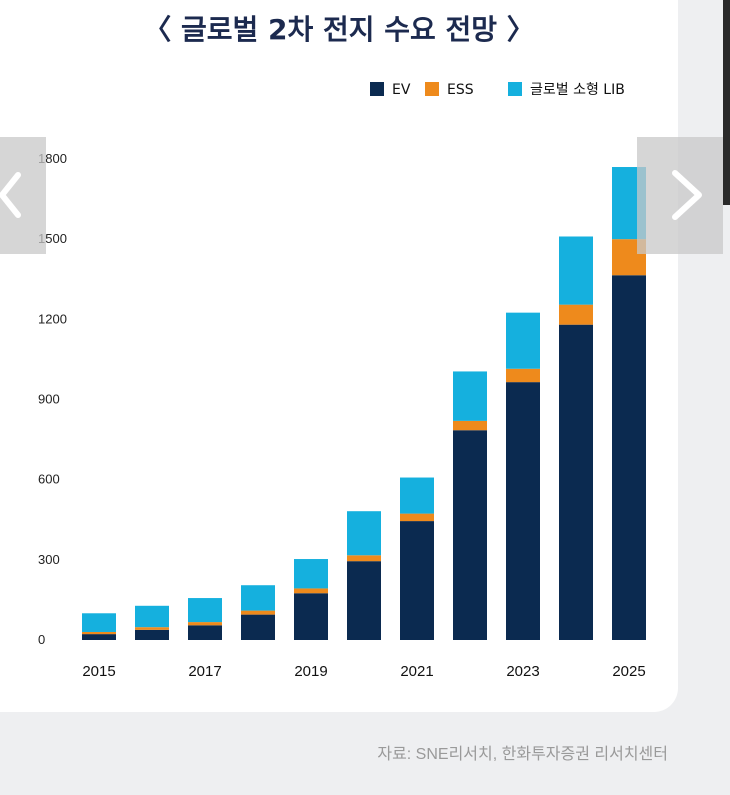 The image size is (730, 795). What do you see at coordinates (204, 671) in the screenshot?
I see `x-tick-label: 2017` at bounding box center [204, 671].